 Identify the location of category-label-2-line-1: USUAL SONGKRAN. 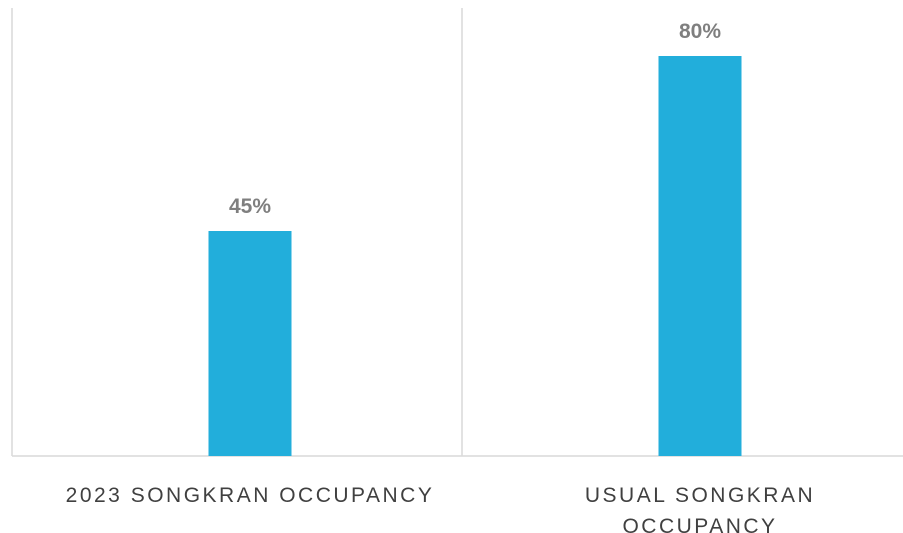
(700, 495).